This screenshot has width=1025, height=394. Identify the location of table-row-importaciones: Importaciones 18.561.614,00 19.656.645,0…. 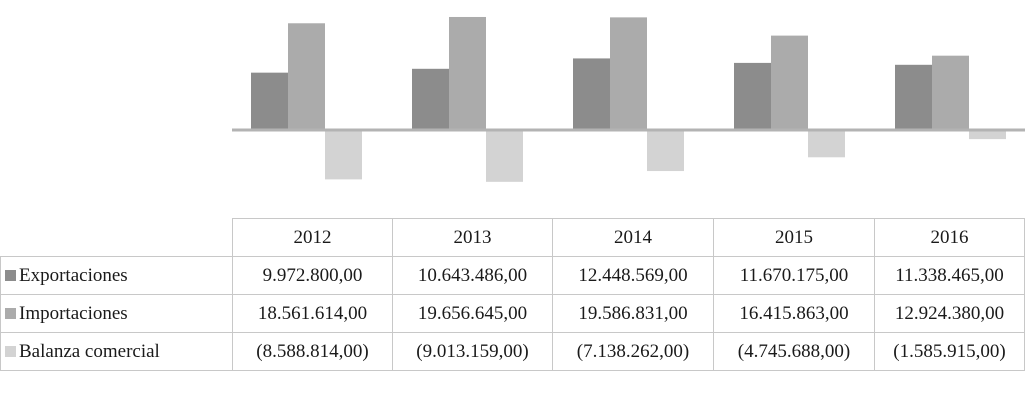
(512, 313).